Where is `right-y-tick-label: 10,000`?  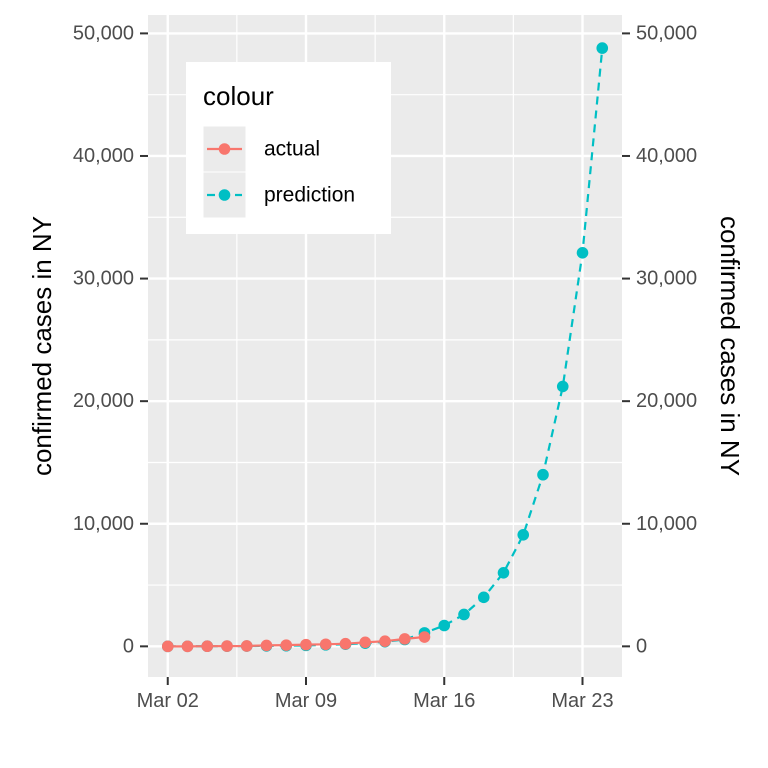
right-y-tick-label: 10,000 is located at coordinates (666, 524).